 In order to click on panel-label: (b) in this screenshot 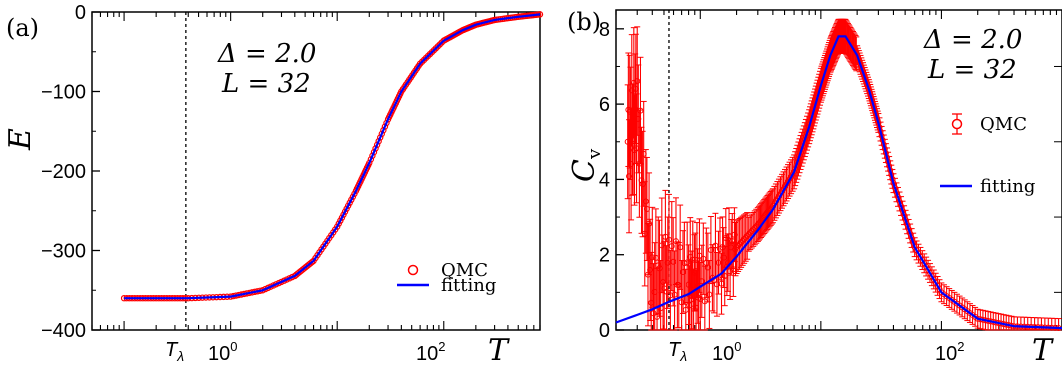, I will do `click(584, 22)`.